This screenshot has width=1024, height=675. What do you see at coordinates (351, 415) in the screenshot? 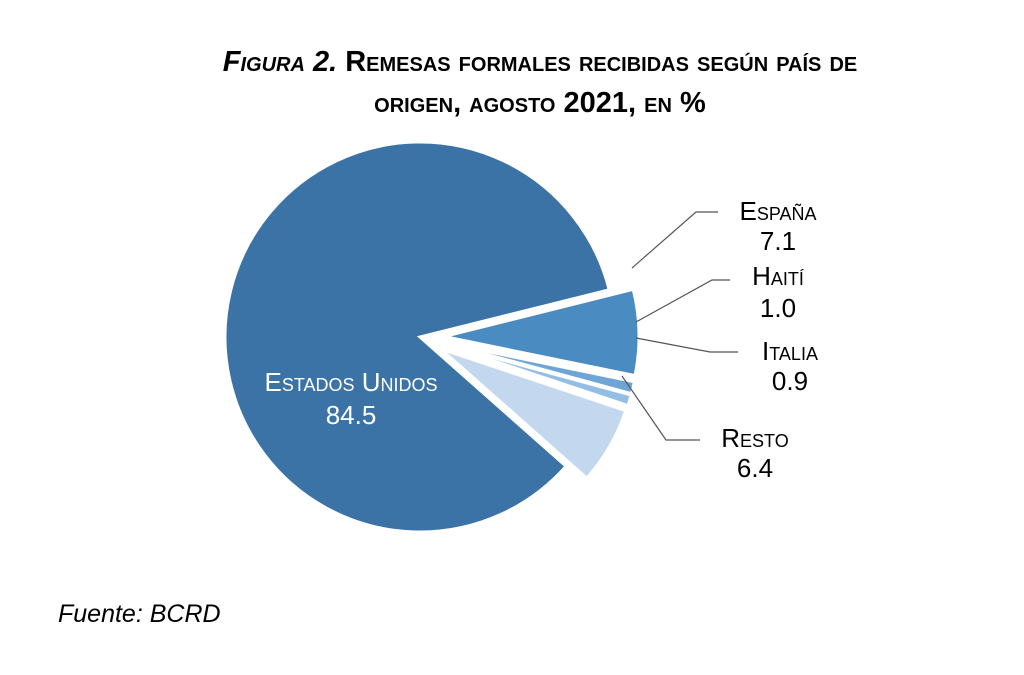
I see `slice-value: 84.5` at bounding box center [351, 415].